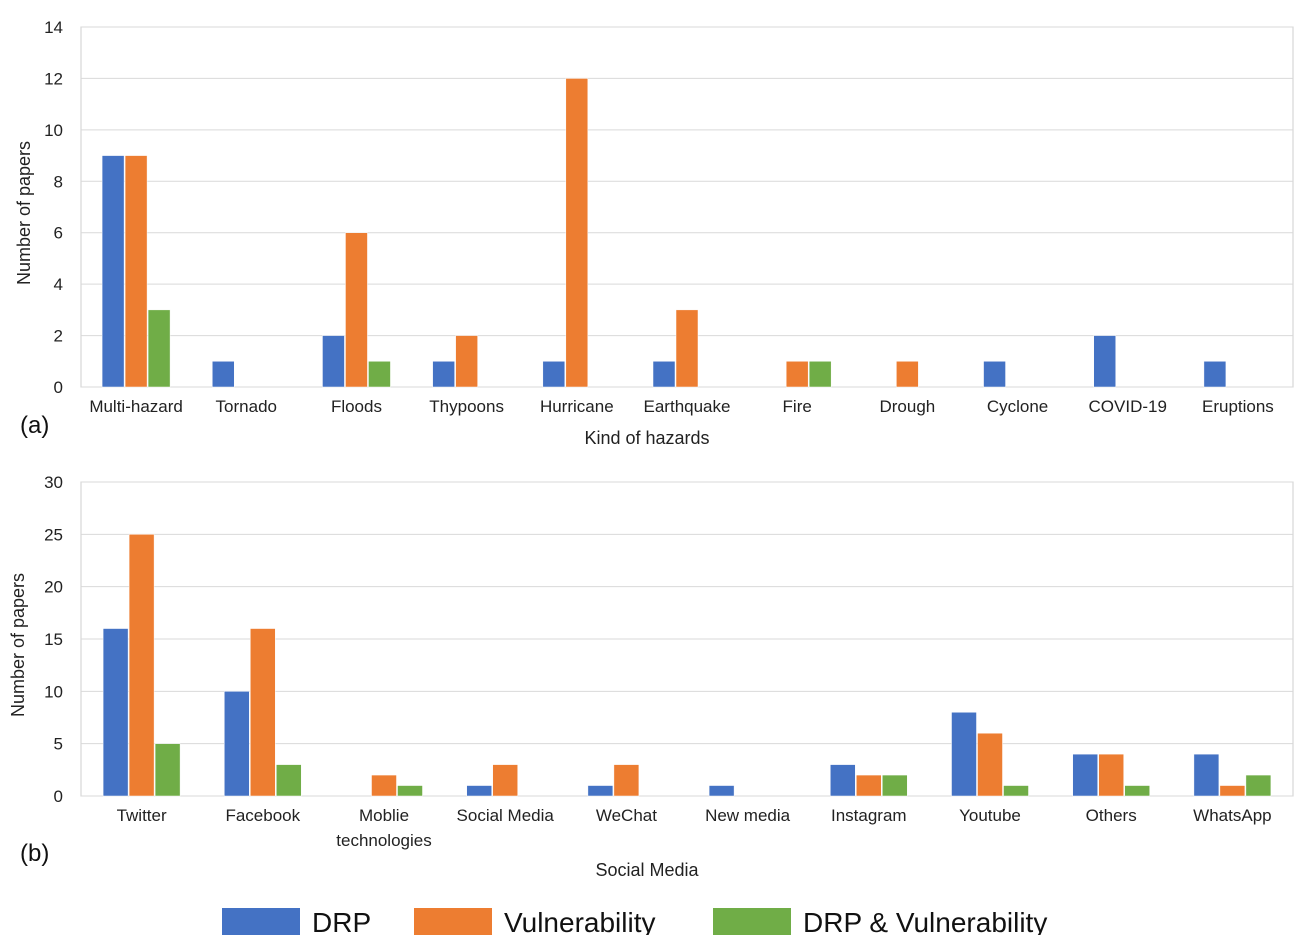 The height and width of the screenshot is (935, 1295). Describe the element at coordinates (356, 310) in the screenshot. I see `bar-vulnerability-floods` at that location.